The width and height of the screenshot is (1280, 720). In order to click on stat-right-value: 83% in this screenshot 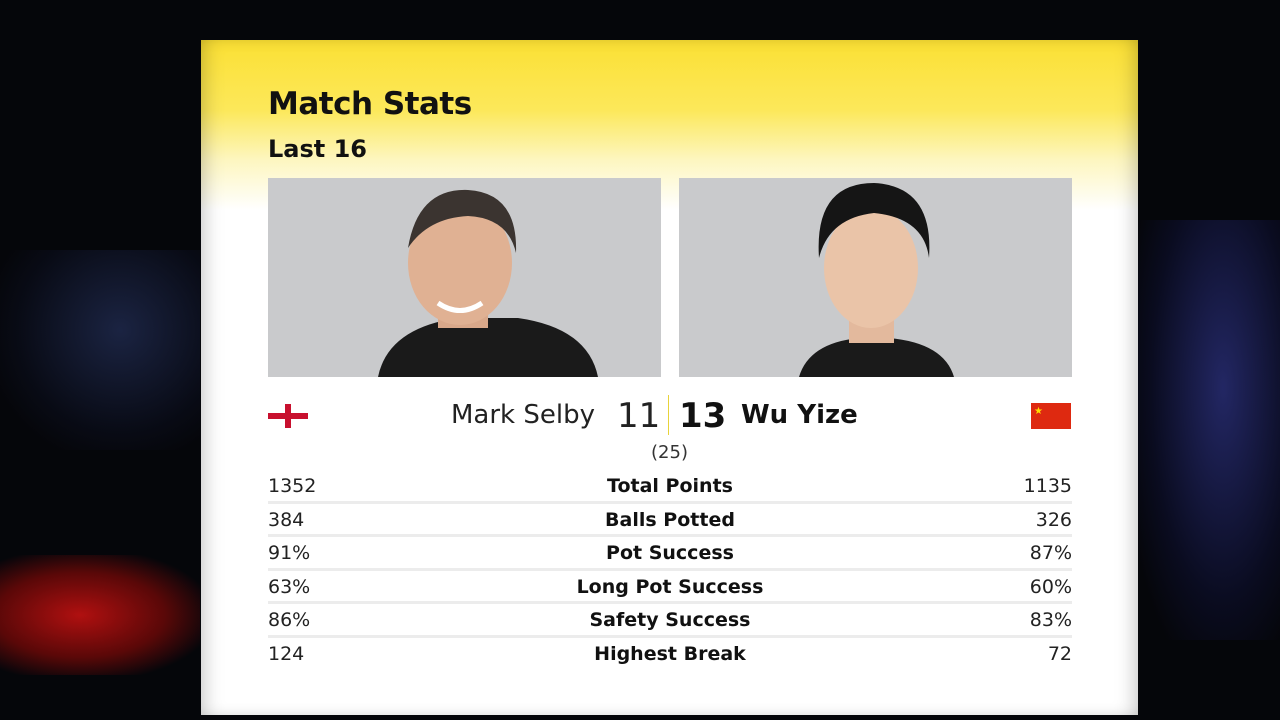, I will do `click(1050, 620)`.